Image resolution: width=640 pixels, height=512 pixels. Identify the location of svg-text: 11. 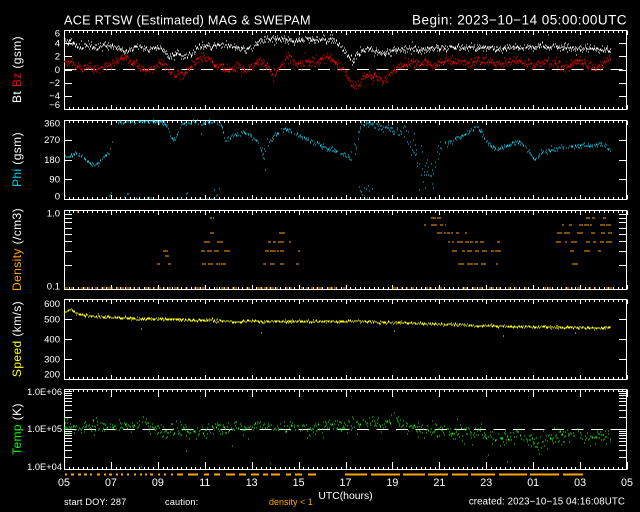
(204, 483).